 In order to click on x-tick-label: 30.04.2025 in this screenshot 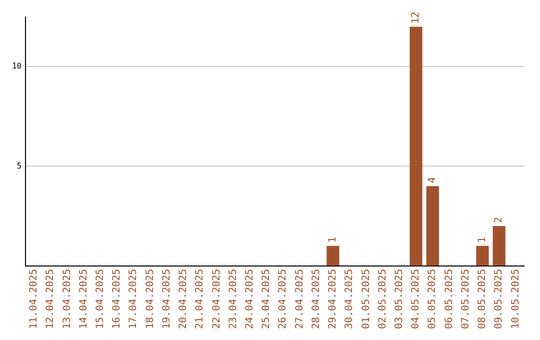, I will do `click(350, 299)`.